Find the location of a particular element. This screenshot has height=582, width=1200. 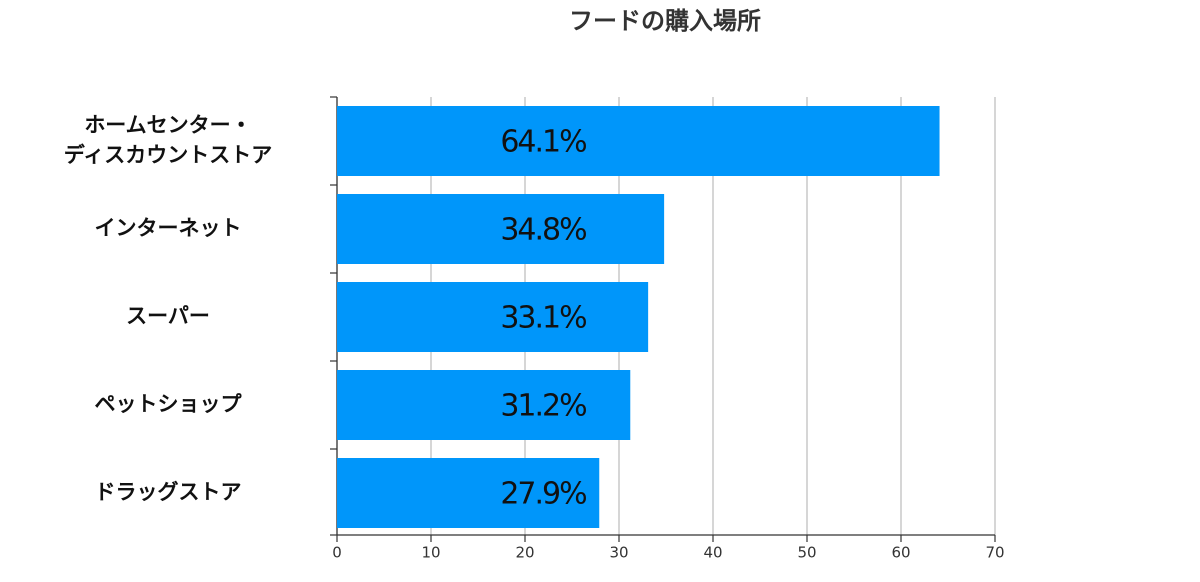

y-tick-label: ホームセンター・ディスカウントストア is located at coordinates (168, 140).